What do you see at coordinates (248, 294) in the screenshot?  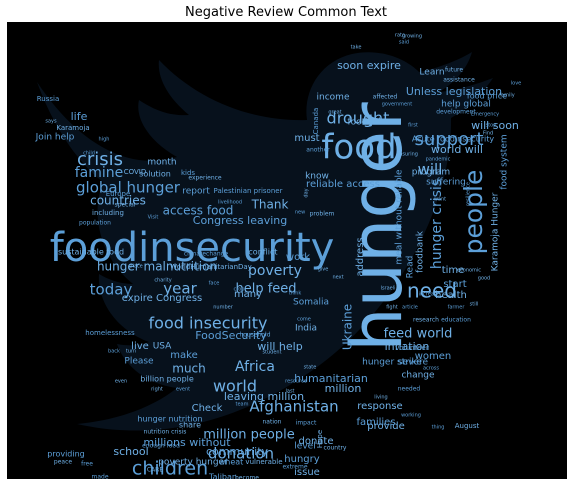 I see `cloud-word: many` at bounding box center [248, 294].